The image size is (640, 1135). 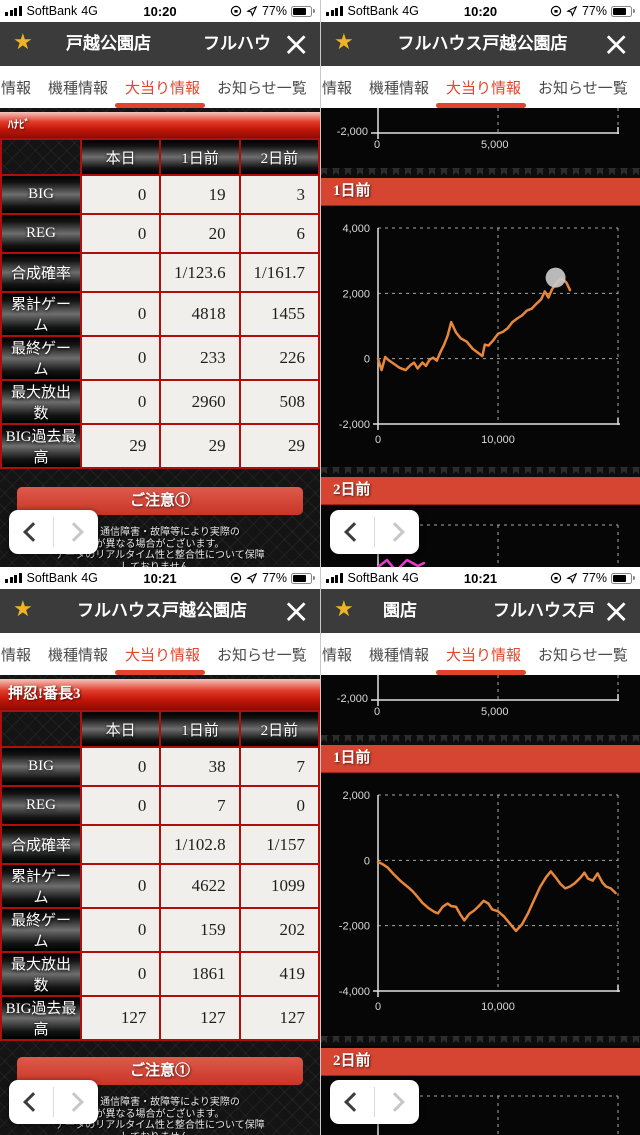 I want to click on table-row: 合成確率 1/123.6 1/161.7, so click(x=160, y=272).